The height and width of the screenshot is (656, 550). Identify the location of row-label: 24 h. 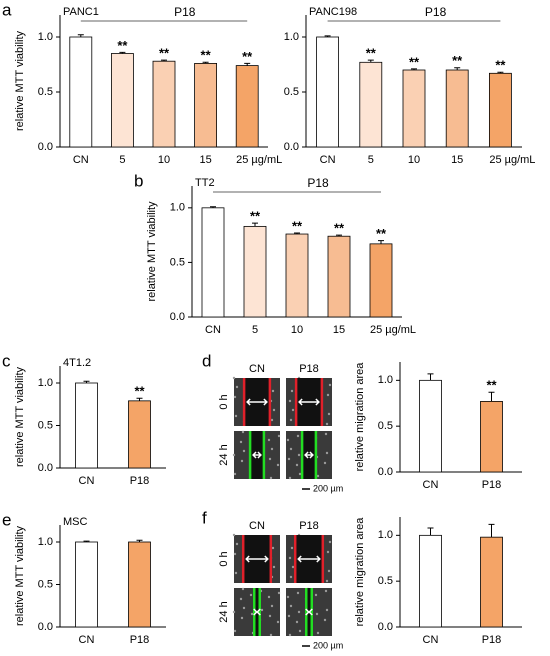
(224, 611).